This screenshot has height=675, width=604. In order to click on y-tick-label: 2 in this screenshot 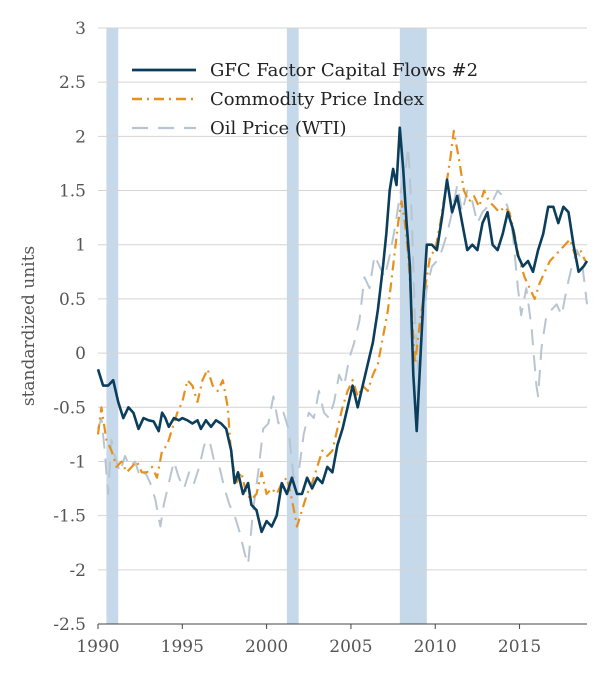, I will do `click(80, 137)`.